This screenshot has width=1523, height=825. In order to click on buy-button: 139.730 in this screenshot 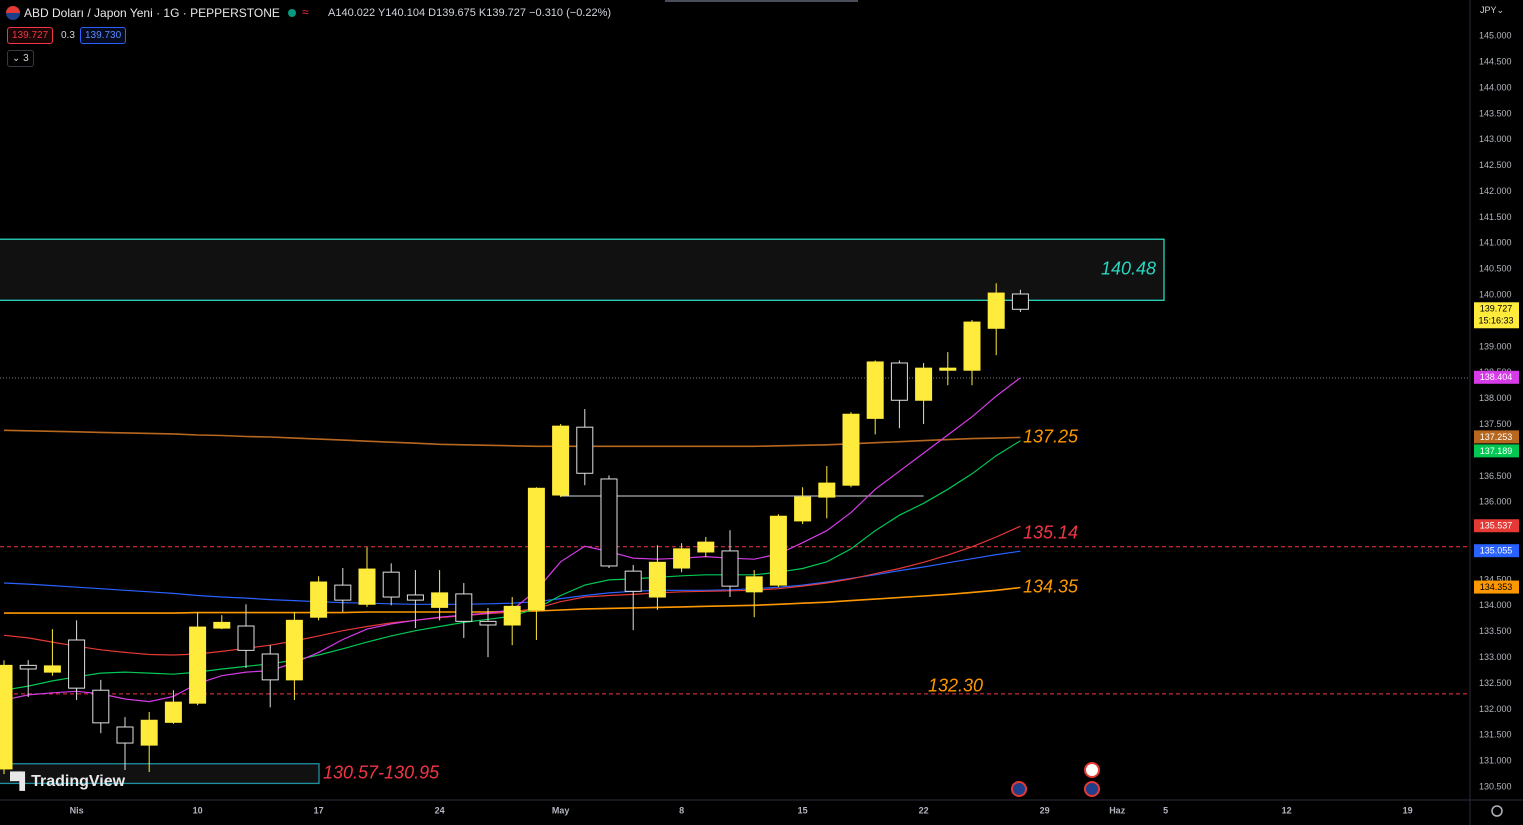, I will do `click(103, 35)`.